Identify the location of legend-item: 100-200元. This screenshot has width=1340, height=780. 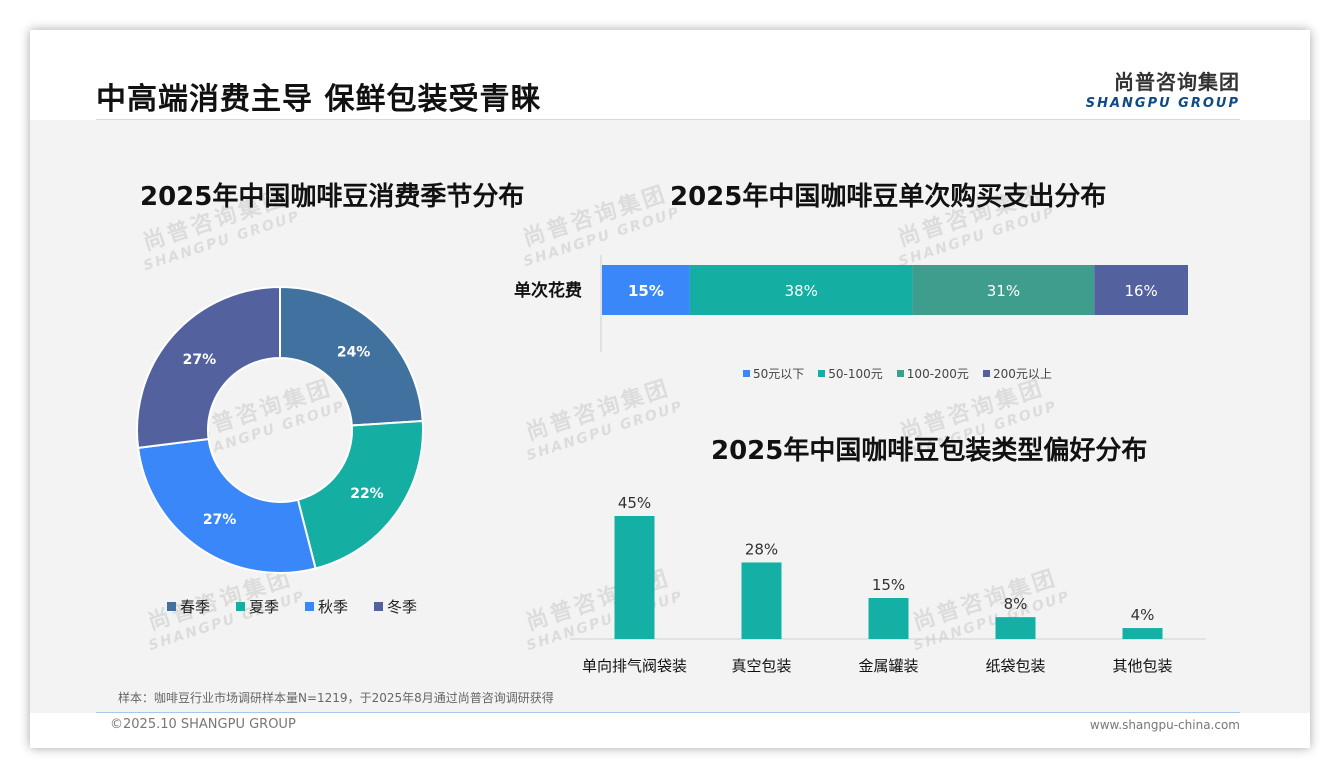
(932, 373).